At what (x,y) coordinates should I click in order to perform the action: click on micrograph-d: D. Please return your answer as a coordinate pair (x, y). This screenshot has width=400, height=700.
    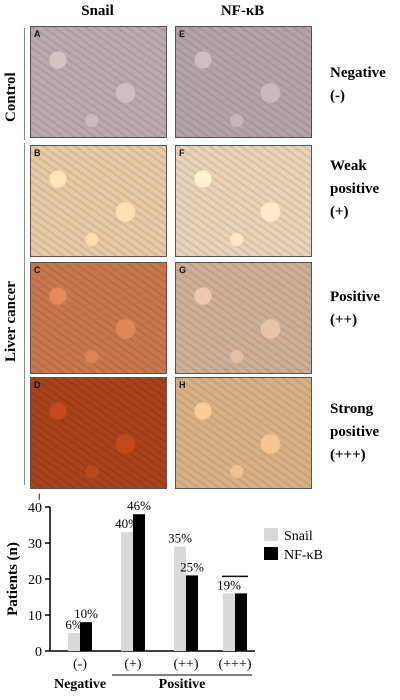
    Looking at the image, I should click on (98, 433).